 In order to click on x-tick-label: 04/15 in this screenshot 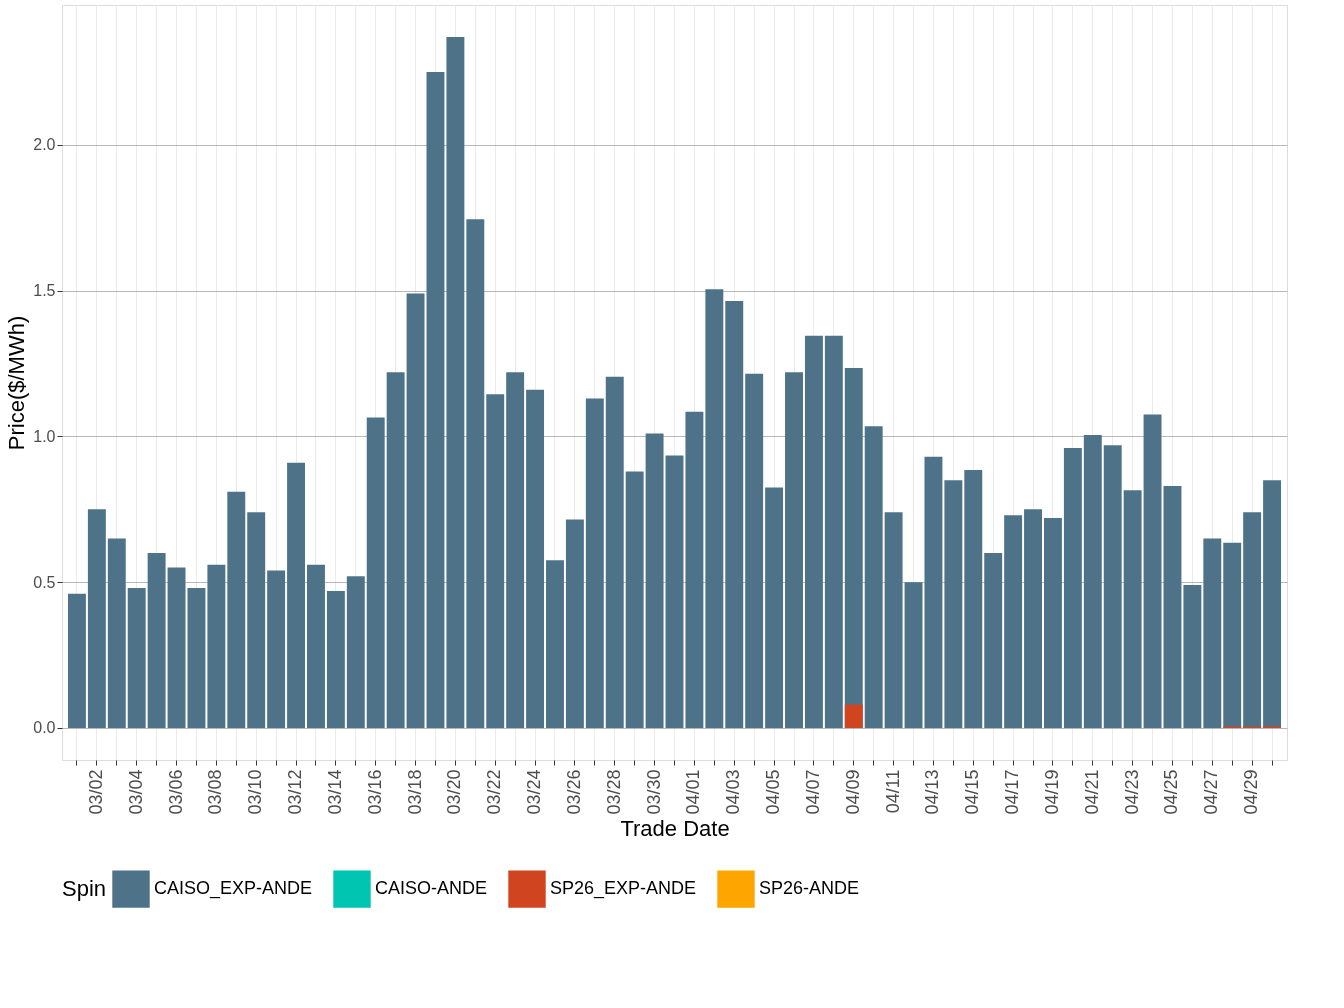, I will do `click(972, 792)`.